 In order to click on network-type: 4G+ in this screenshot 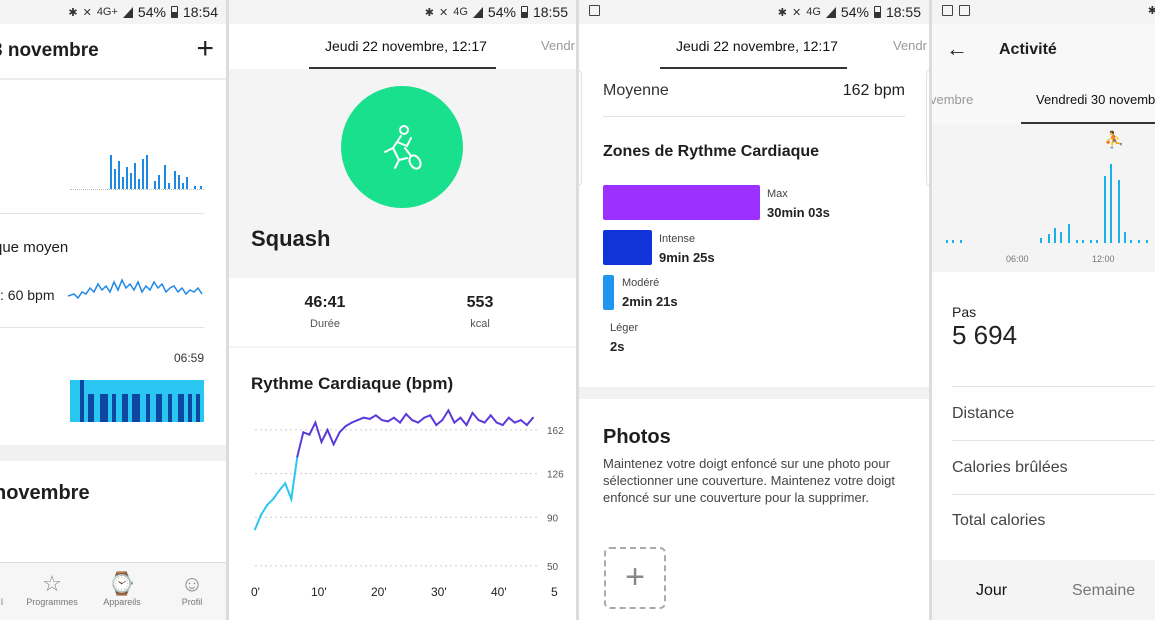, I will do `click(107, 12)`.